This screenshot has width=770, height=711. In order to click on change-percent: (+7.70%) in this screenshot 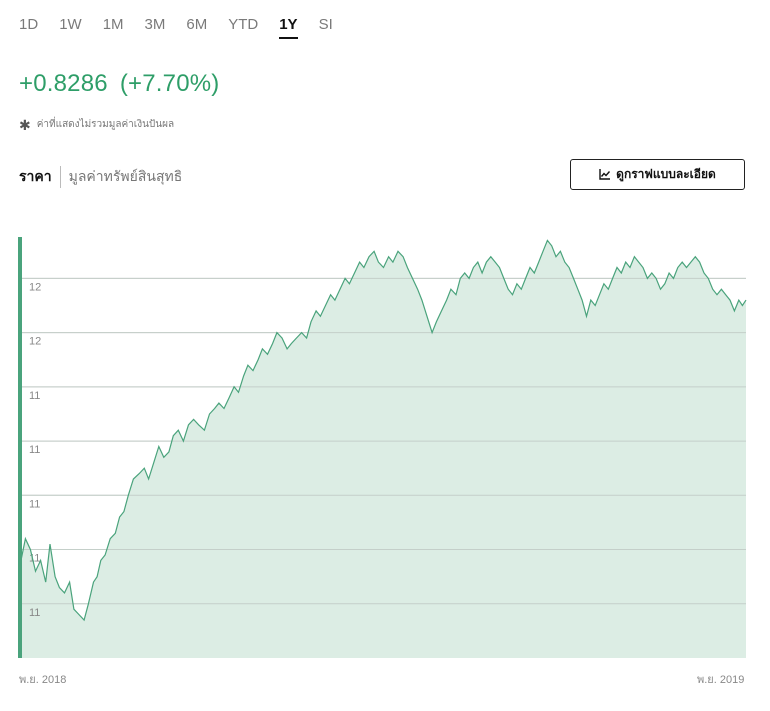, I will do `click(169, 83)`.